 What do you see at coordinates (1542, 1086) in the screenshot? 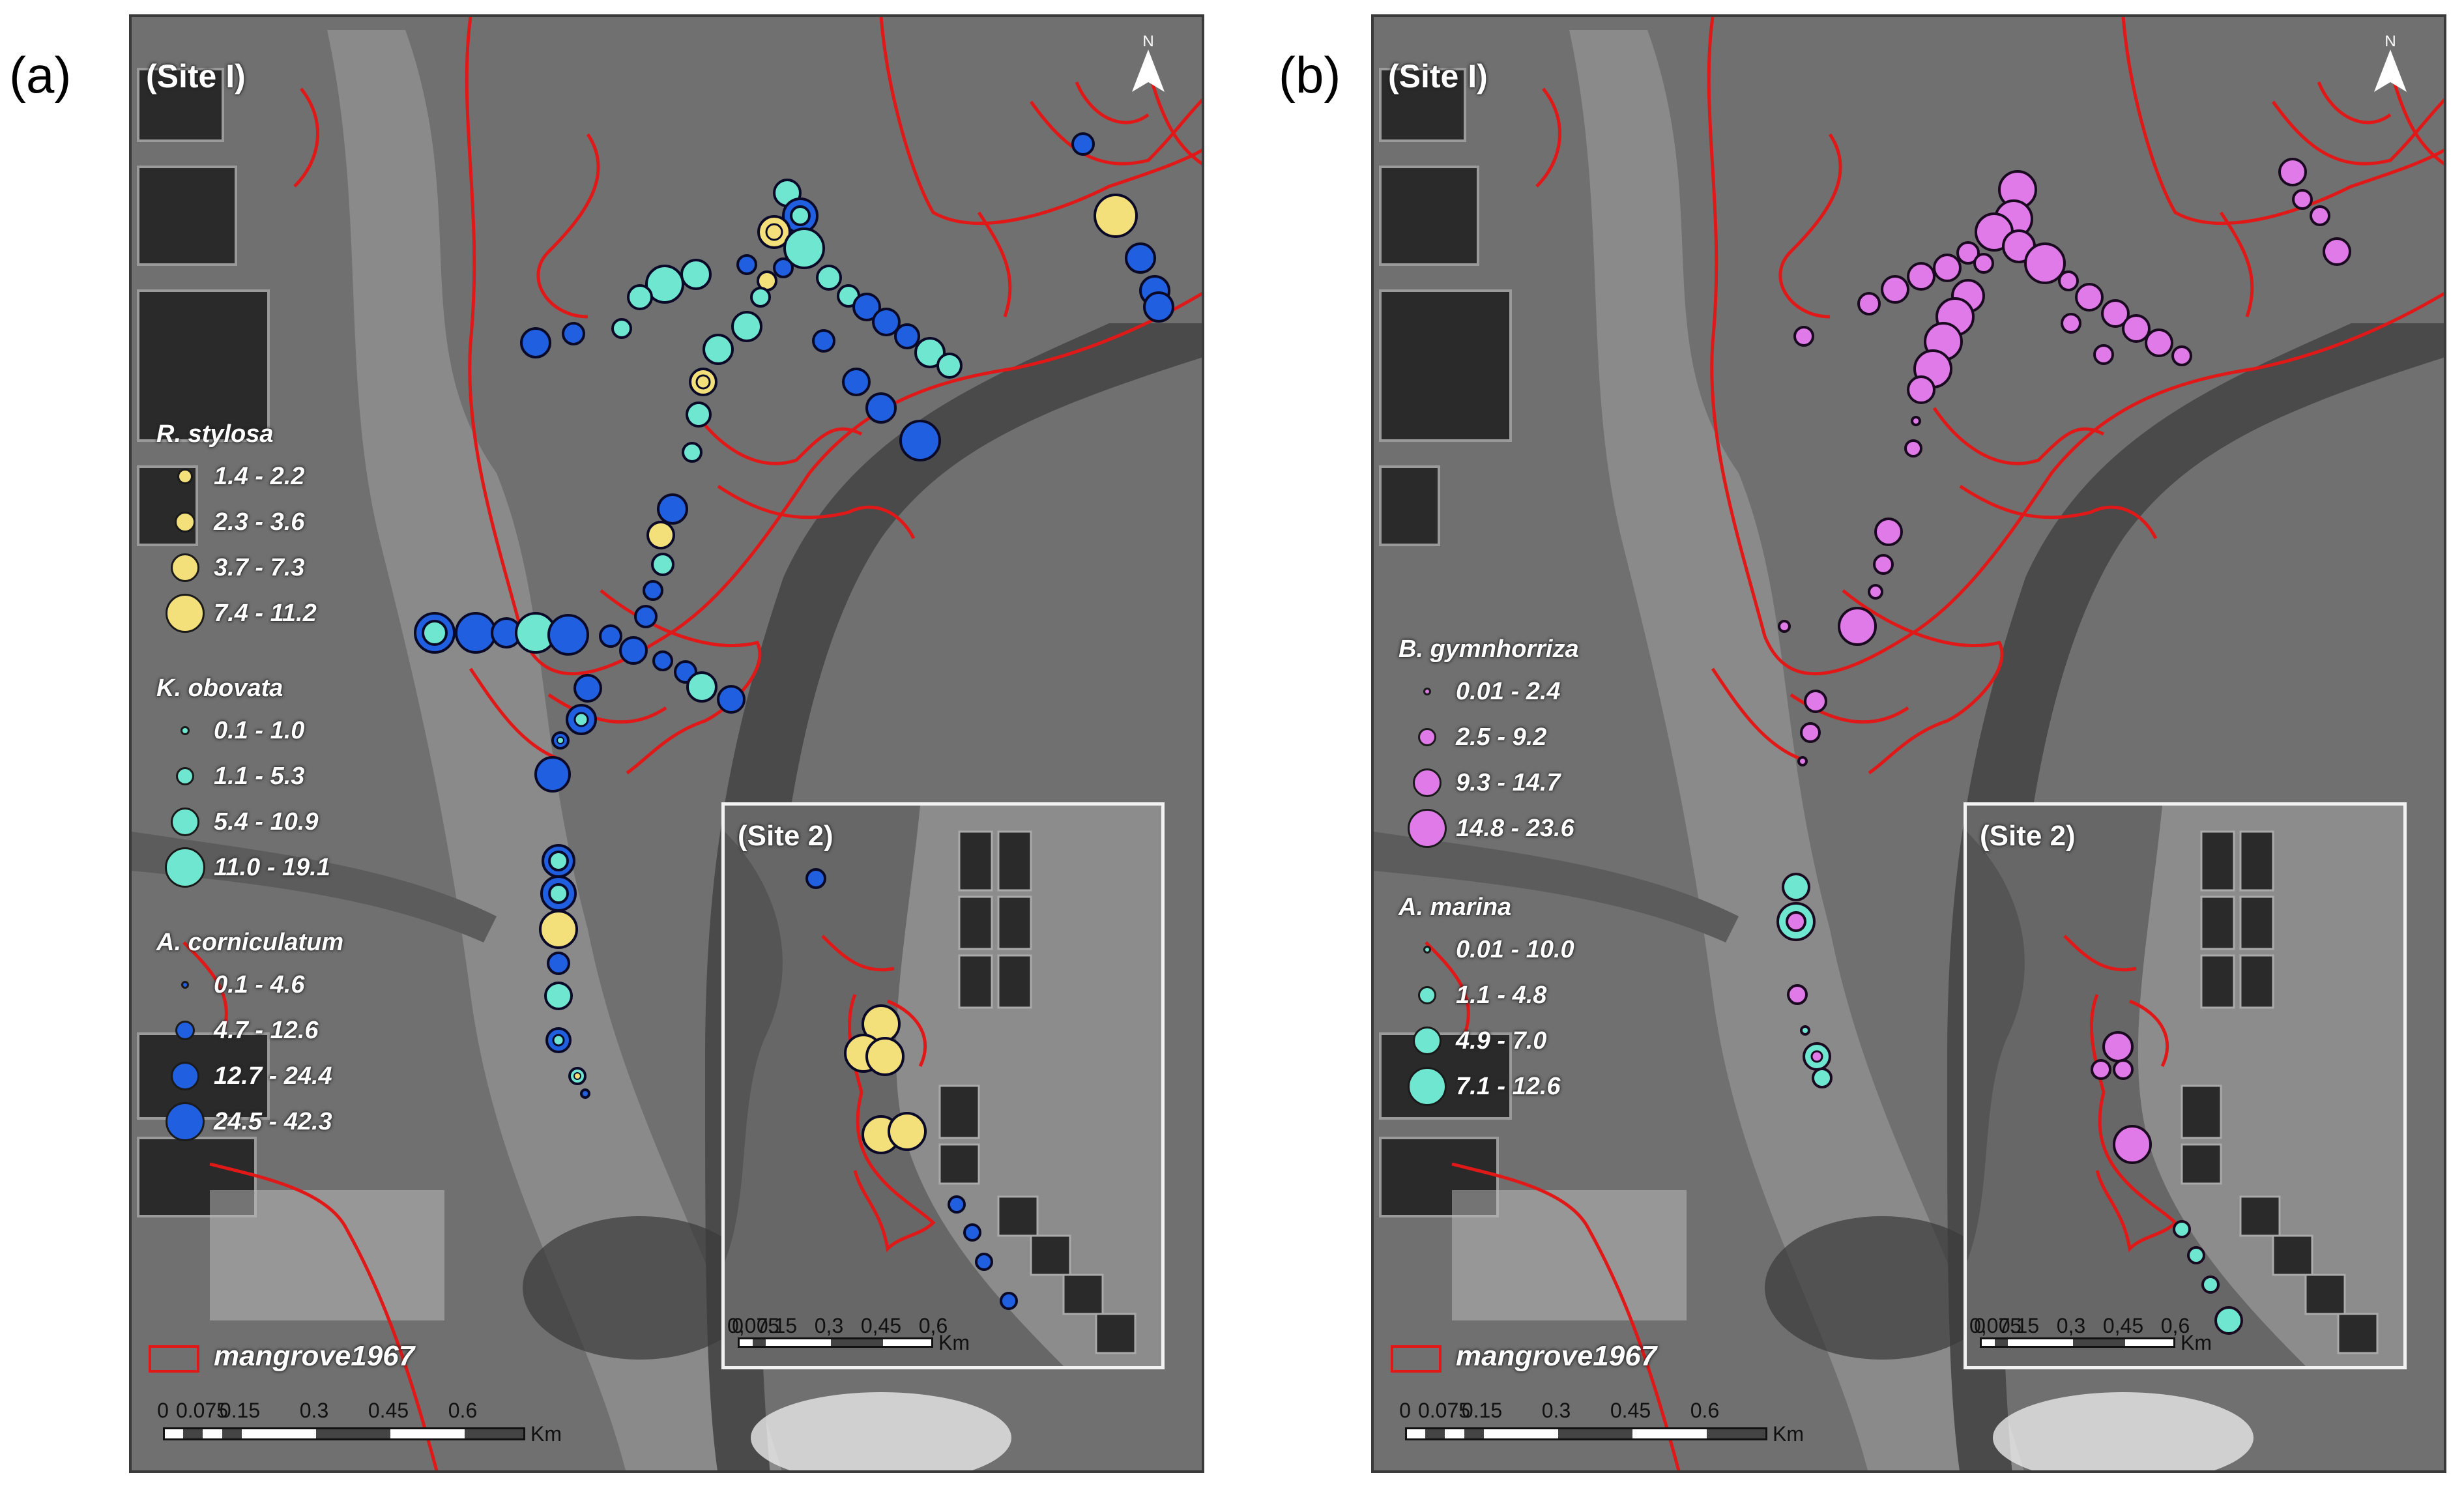
I see `legend-item: 7.1 - 12.6` at bounding box center [1542, 1086].